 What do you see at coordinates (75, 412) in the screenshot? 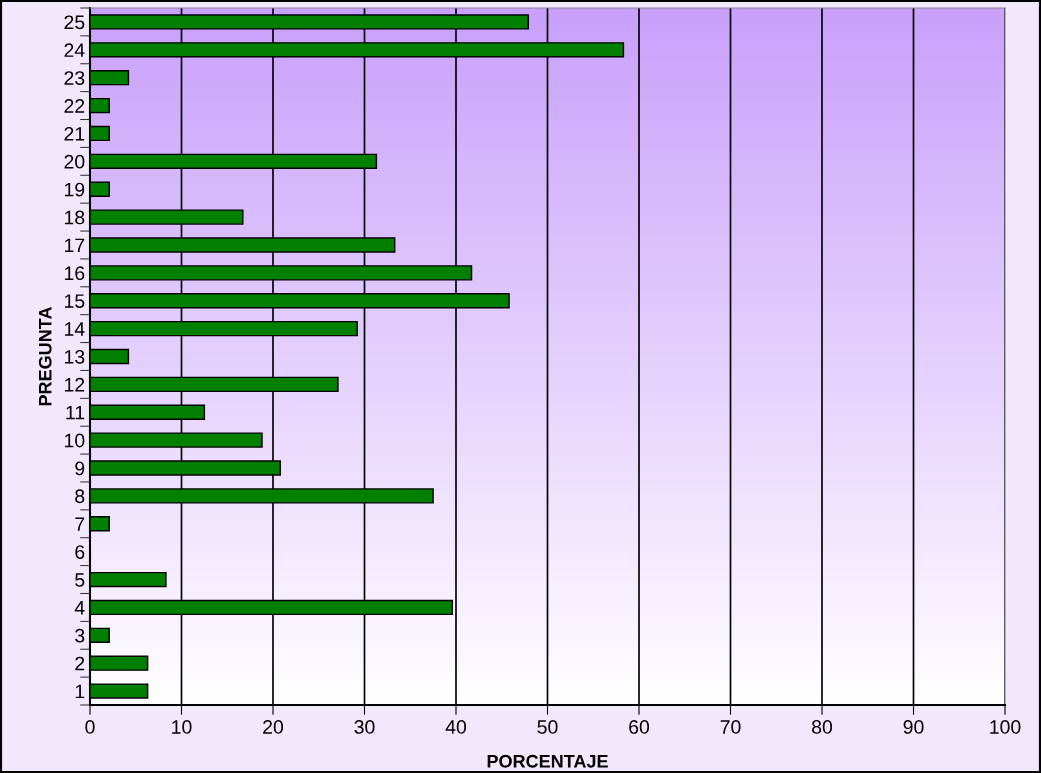
I see `y-tick-label: 11` at bounding box center [75, 412].